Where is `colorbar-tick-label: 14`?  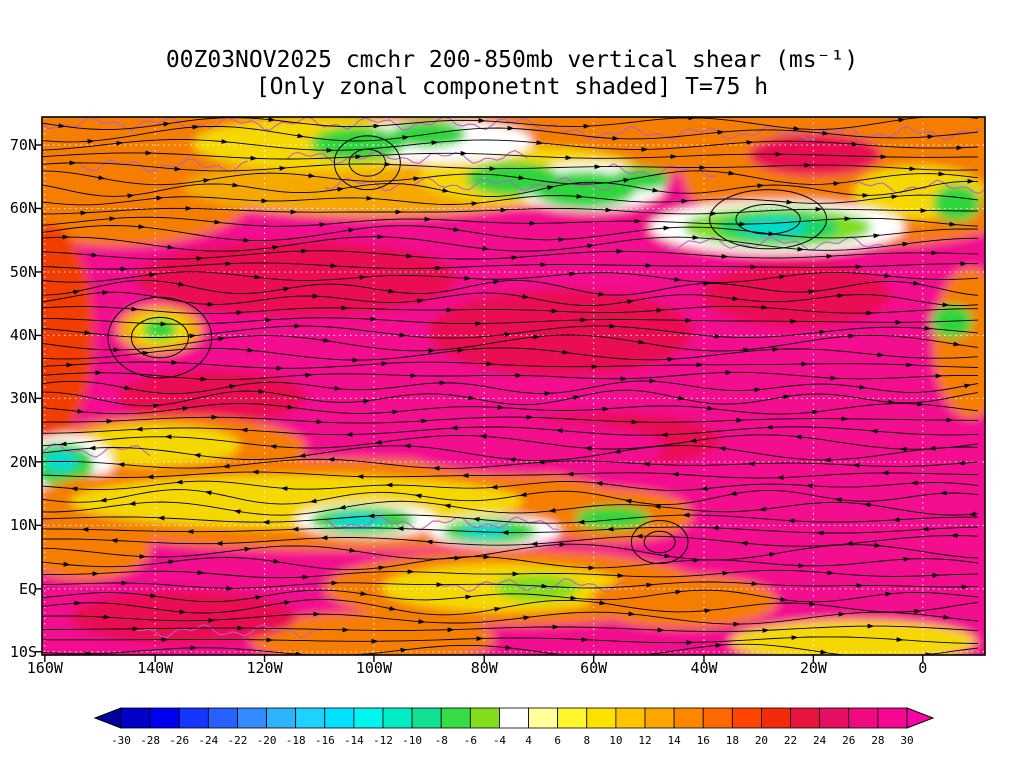
colorbar-tick-label: 14 is located at coordinates (674, 740).